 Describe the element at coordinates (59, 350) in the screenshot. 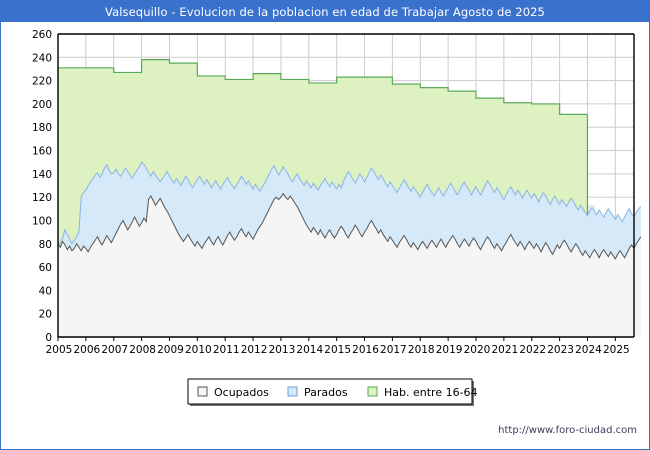

I see `x-tick-label: 2005` at that location.